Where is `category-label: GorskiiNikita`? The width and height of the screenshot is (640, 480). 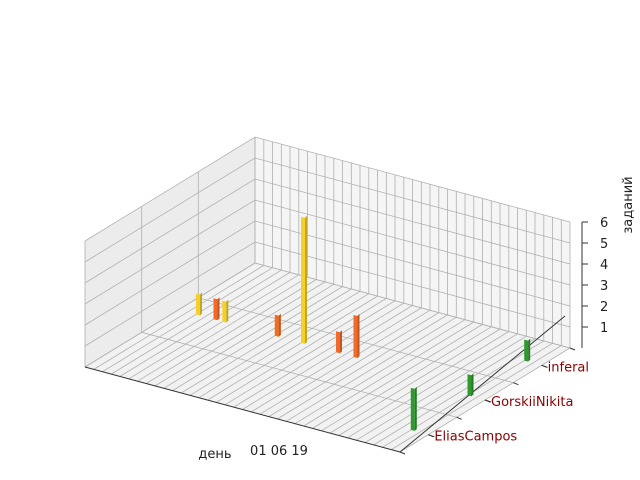 category-label: GorskiiNikita is located at coordinates (532, 402).